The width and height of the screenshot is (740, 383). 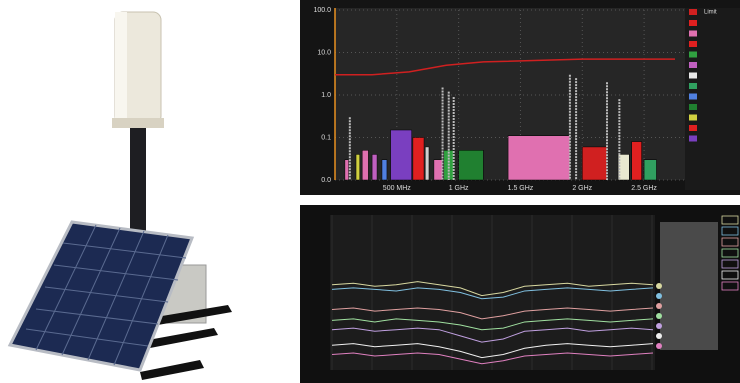 What do you see at coordinates (710, 13) in the screenshot?
I see `legend-label: Limit` at bounding box center [710, 13].